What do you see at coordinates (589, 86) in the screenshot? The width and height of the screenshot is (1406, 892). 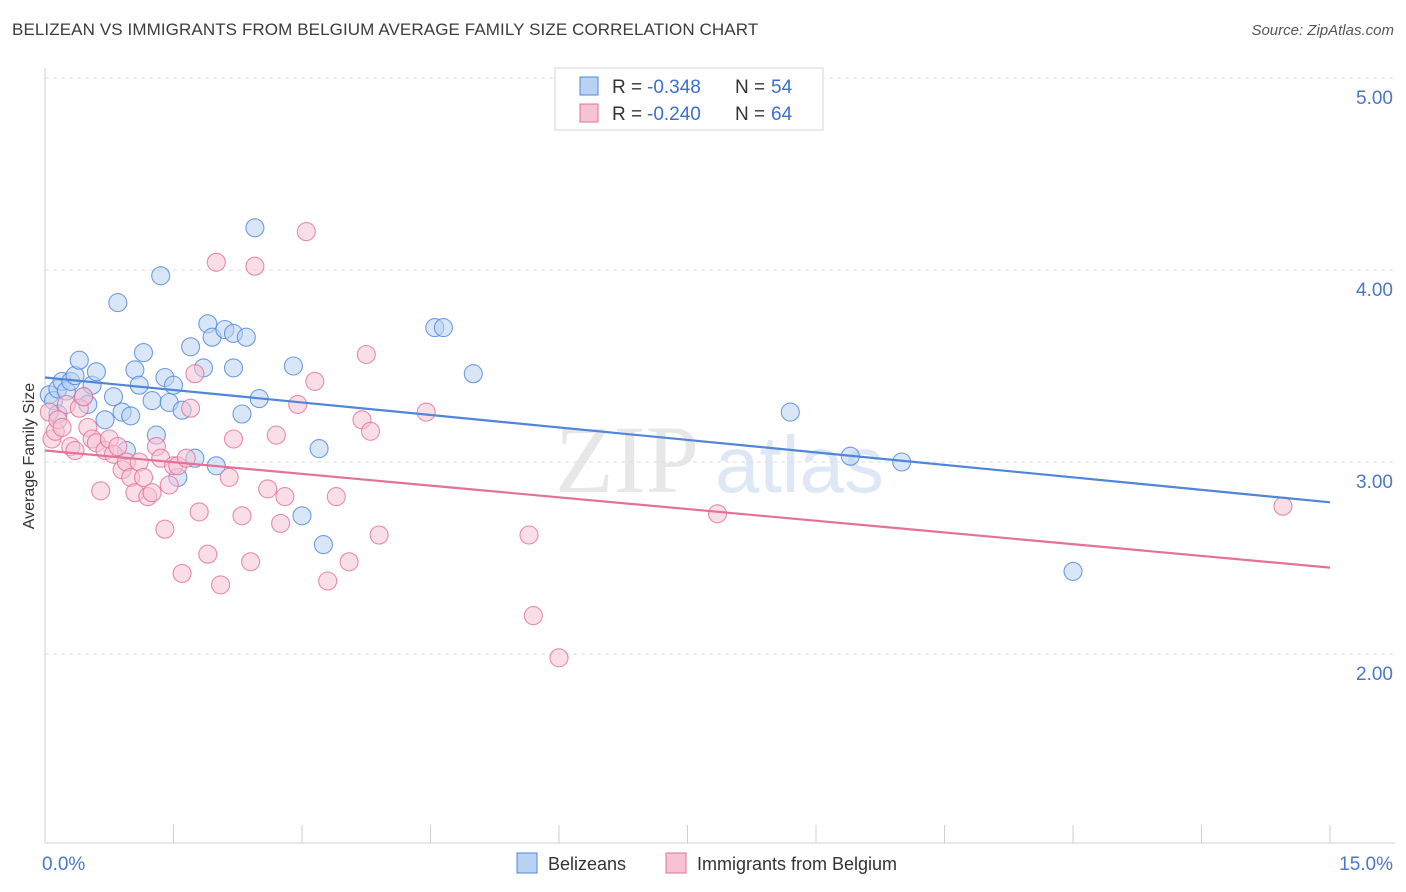 I see `legend-swatch-blue` at bounding box center [589, 86].